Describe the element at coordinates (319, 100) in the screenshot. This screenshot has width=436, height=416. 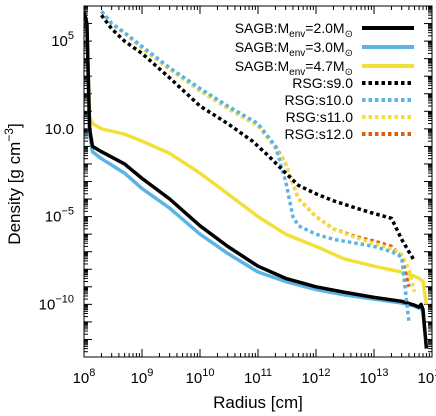
I see `legend-label: RSG:s10.0` at that location.